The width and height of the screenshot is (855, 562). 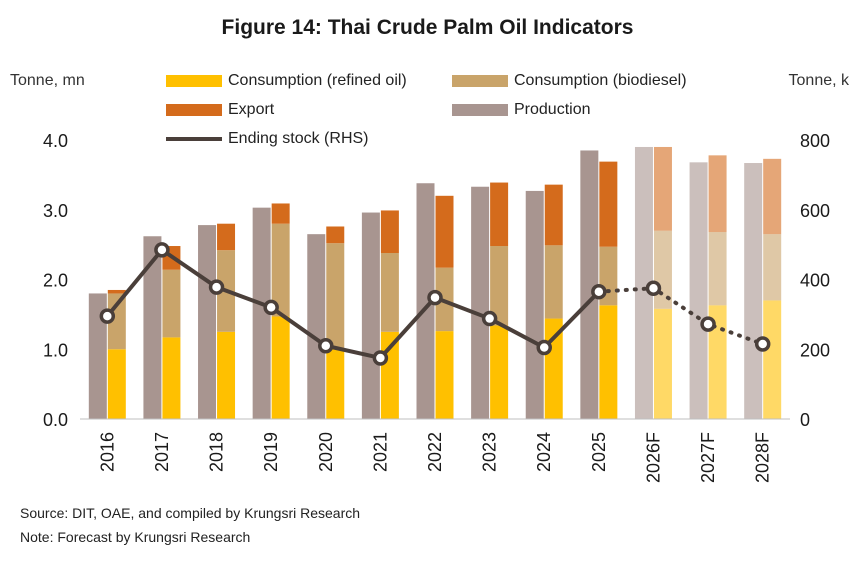 I want to click on x-tick-label: 2020, so click(x=326, y=452).